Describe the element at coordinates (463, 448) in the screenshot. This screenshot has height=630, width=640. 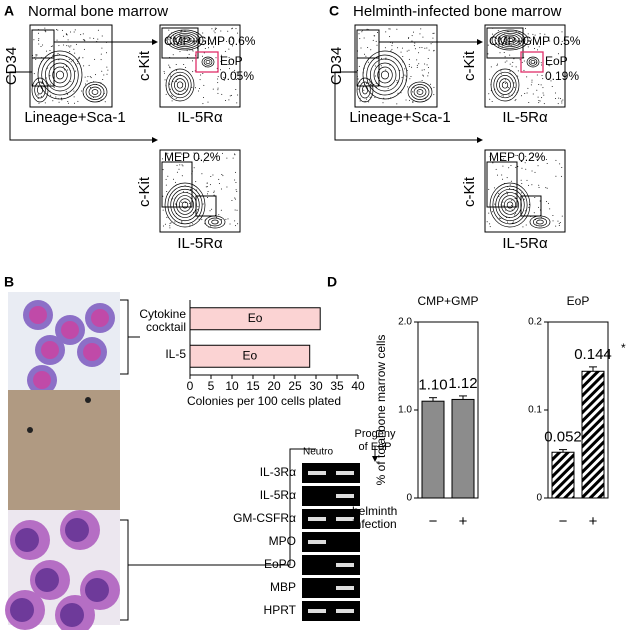
I see `bar` at that location.